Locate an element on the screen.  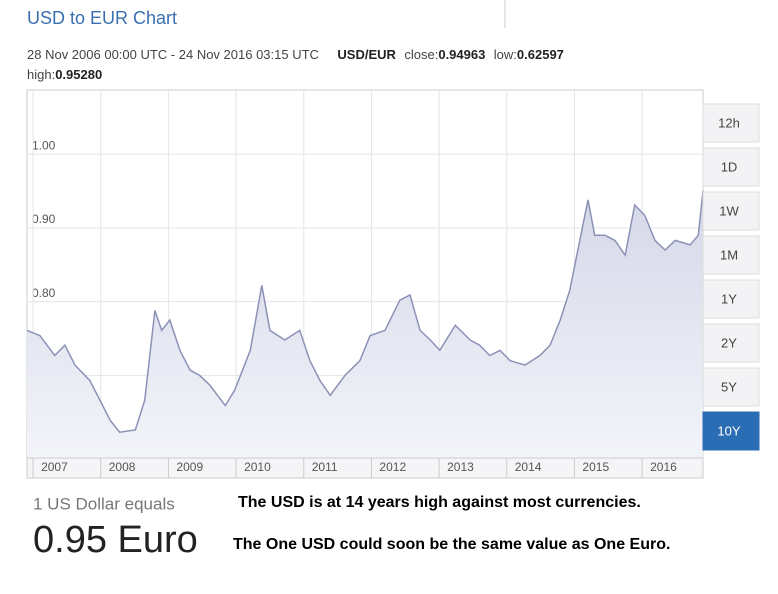
y-tick-label: 1.00 is located at coordinates (44, 145).